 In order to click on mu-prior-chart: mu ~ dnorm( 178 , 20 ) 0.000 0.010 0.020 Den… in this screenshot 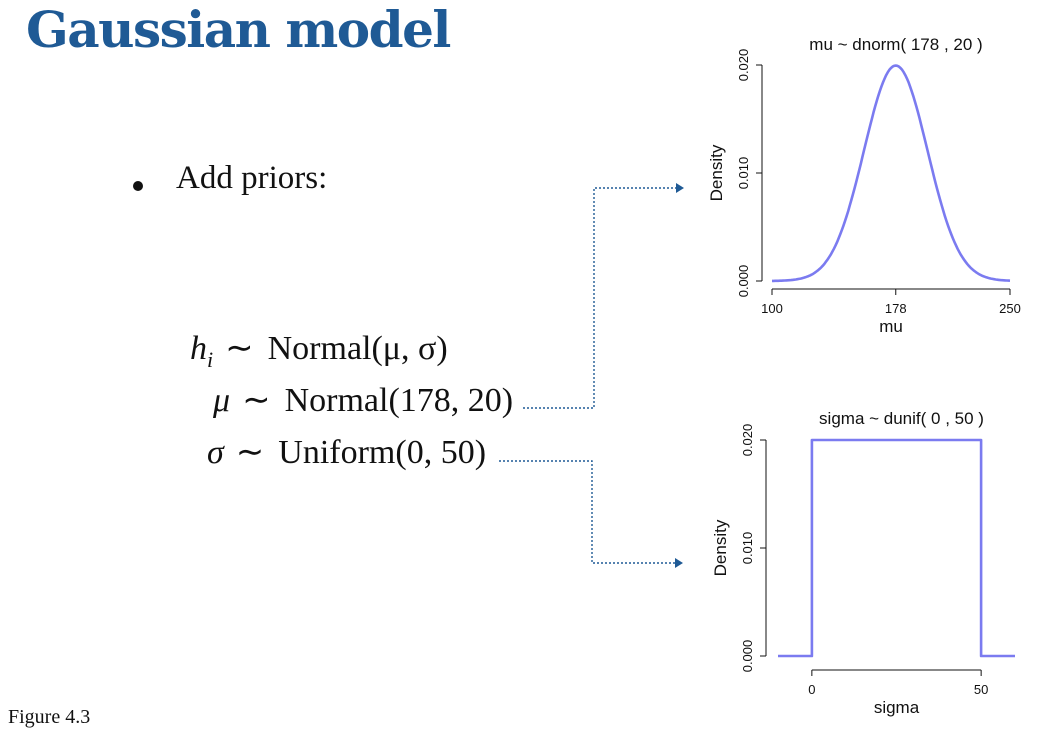, I will do `click(864, 185)`.